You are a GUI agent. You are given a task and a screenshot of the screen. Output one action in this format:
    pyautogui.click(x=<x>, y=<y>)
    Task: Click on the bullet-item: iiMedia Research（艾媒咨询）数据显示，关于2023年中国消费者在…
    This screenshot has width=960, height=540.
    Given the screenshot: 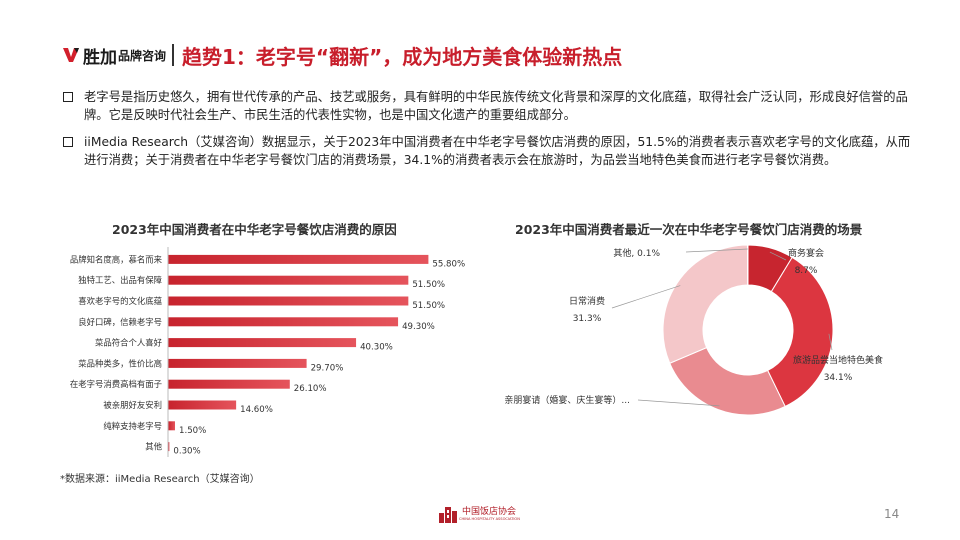 What is the action you would take?
    pyautogui.click(x=492, y=151)
    